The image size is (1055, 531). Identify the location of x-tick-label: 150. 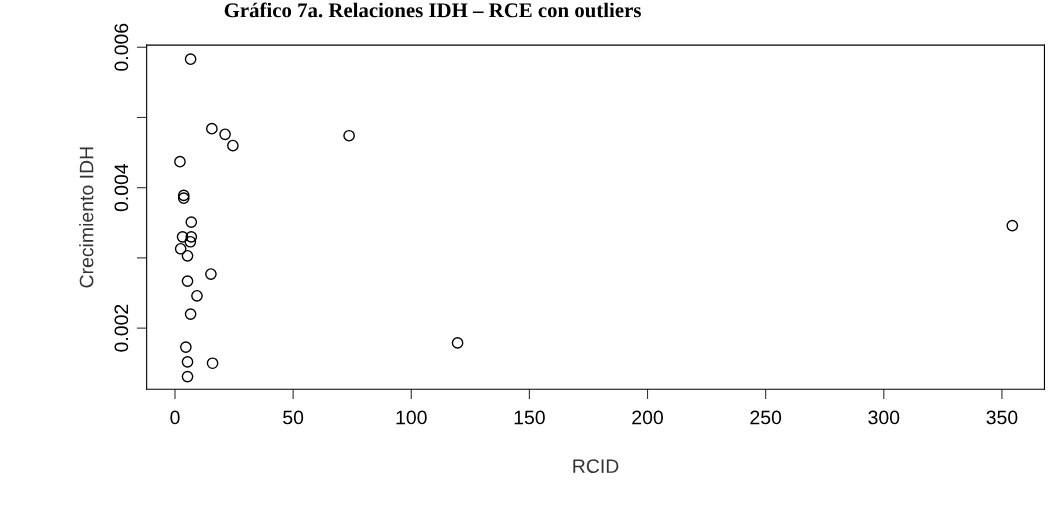
(529, 417).